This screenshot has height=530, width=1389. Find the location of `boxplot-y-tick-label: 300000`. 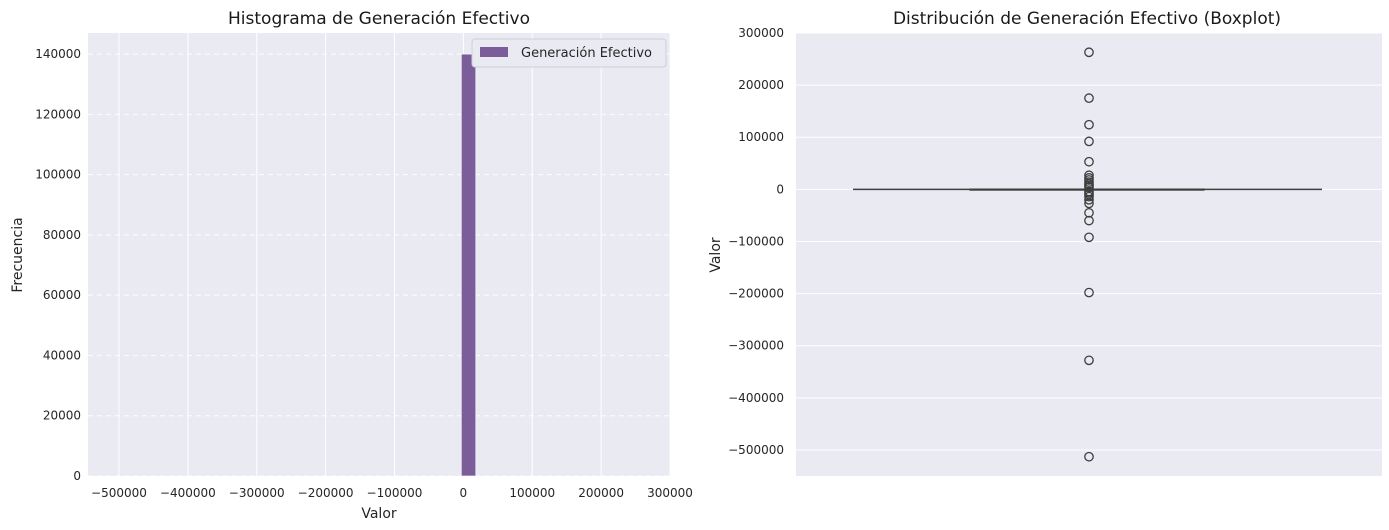

boxplot-y-tick-label: 300000 is located at coordinates (761, 33).